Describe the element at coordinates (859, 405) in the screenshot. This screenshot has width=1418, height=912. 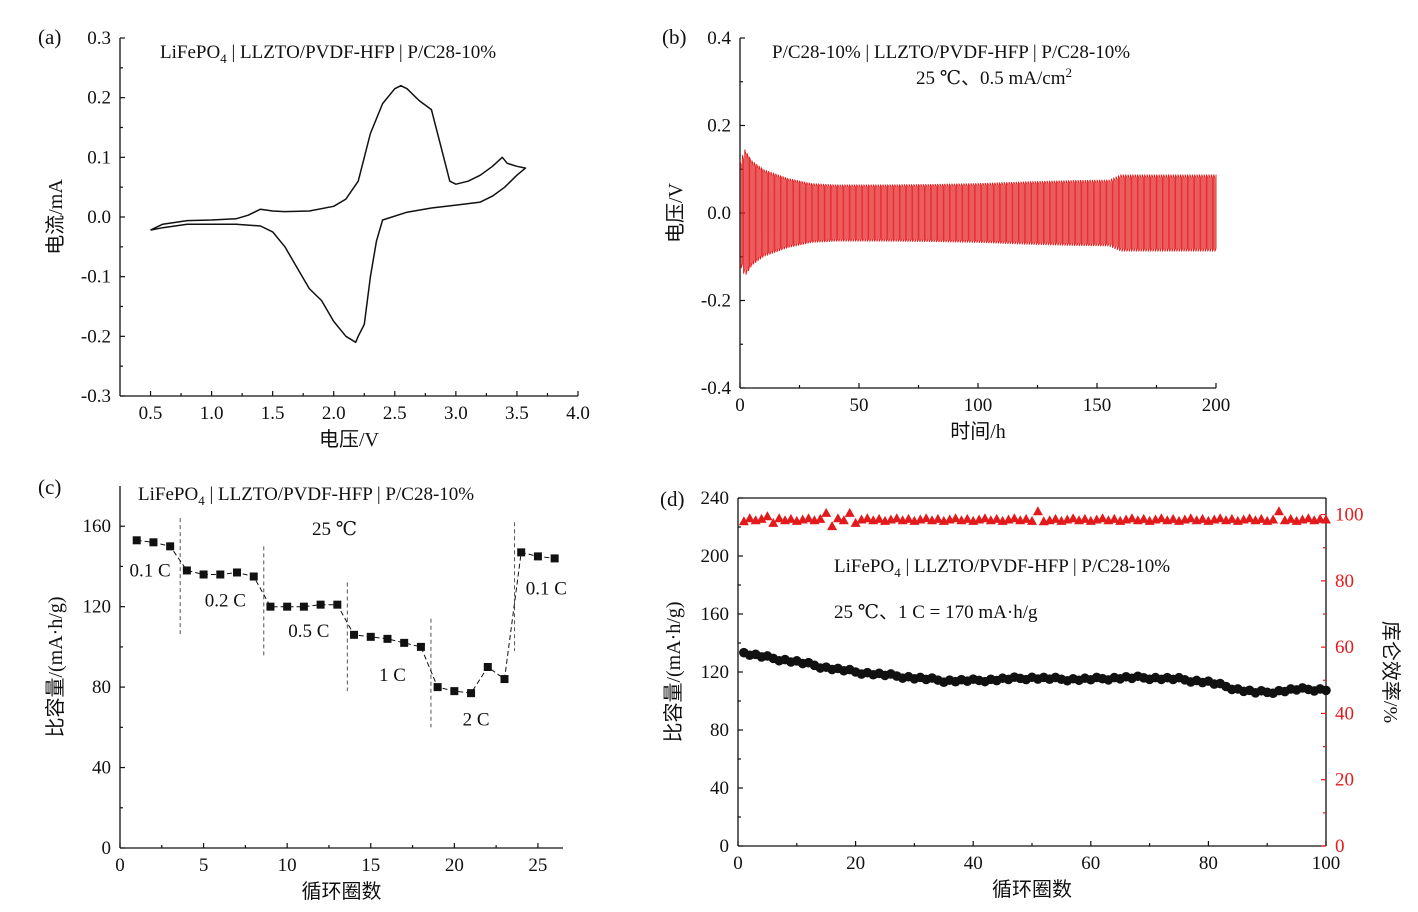
I see `panel-b-x-tick-label: 50` at that location.